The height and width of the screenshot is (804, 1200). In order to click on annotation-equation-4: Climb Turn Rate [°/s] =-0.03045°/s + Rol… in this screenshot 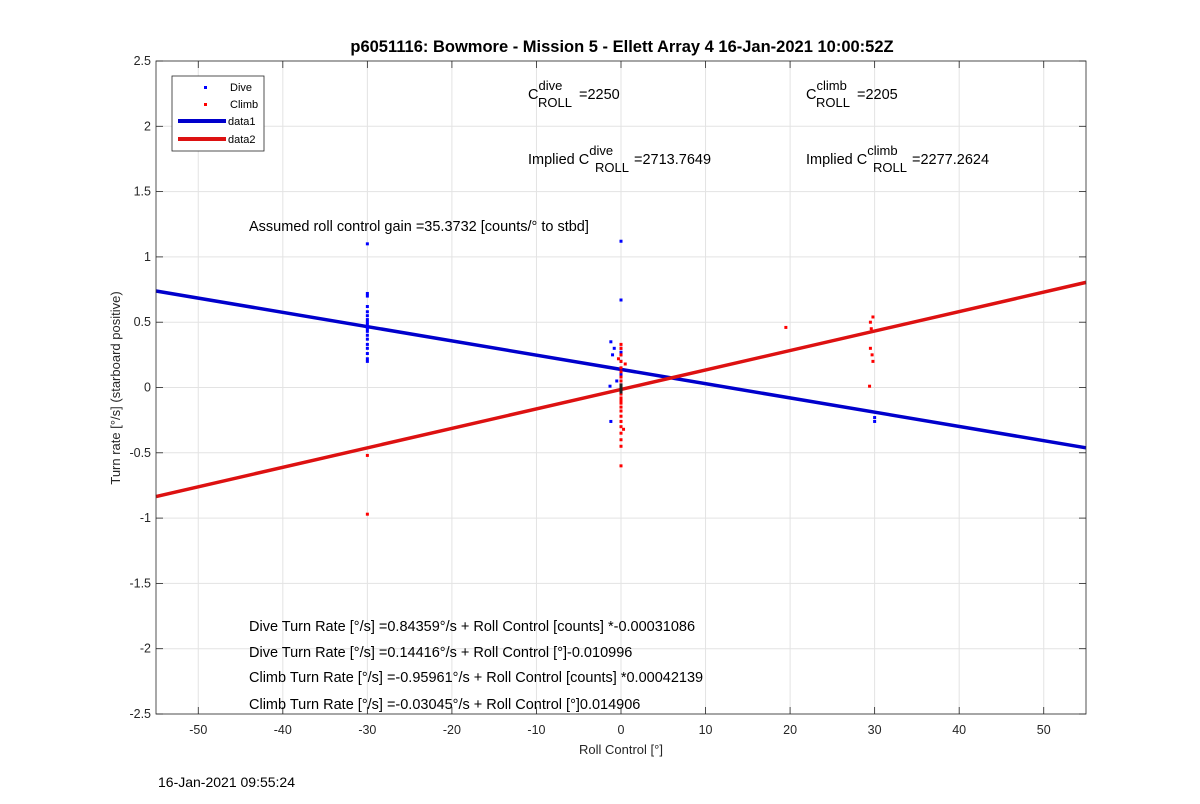, I will do `click(444, 705)`.